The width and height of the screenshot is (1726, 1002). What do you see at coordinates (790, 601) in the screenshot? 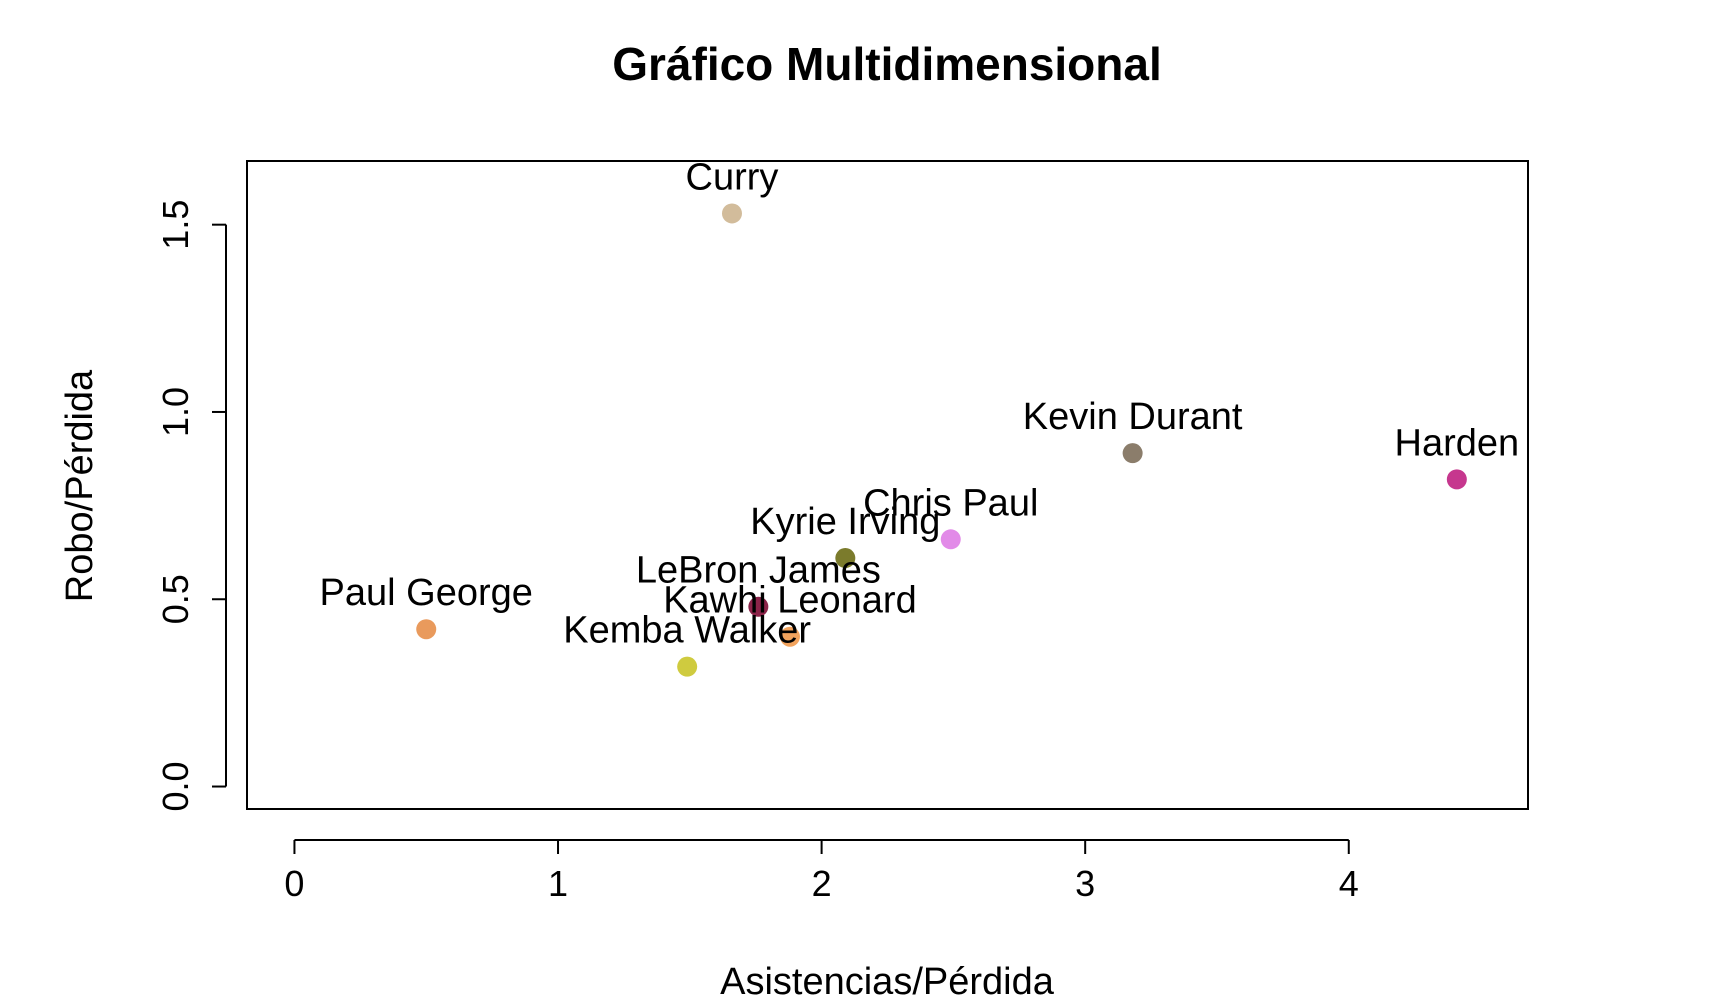
I see `point-label: Kawhi Leonard` at bounding box center [790, 601].